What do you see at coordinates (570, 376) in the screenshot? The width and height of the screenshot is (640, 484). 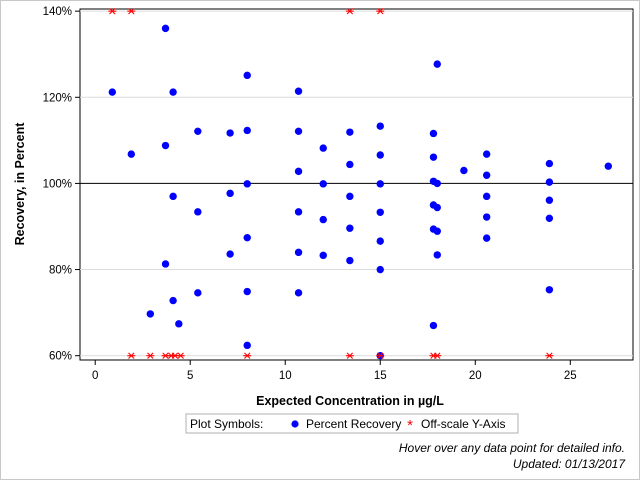 I see `x-tick-label: 25` at bounding box center [570, 376].